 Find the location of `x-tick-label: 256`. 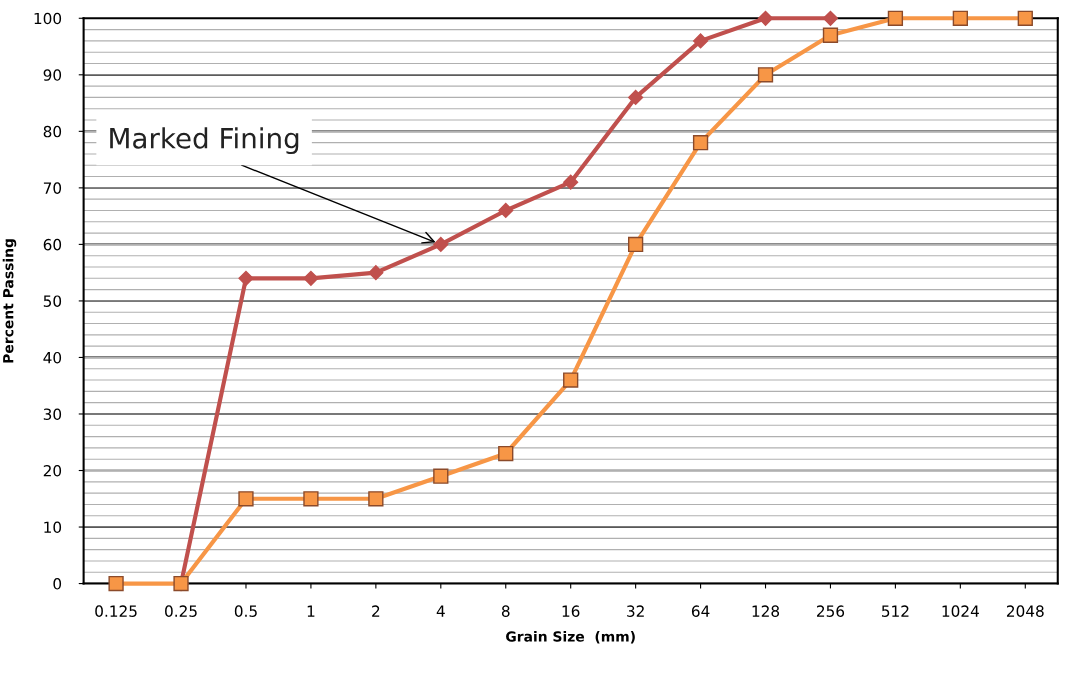

x-tick-label: 256 is located at coordinates (831, 611).